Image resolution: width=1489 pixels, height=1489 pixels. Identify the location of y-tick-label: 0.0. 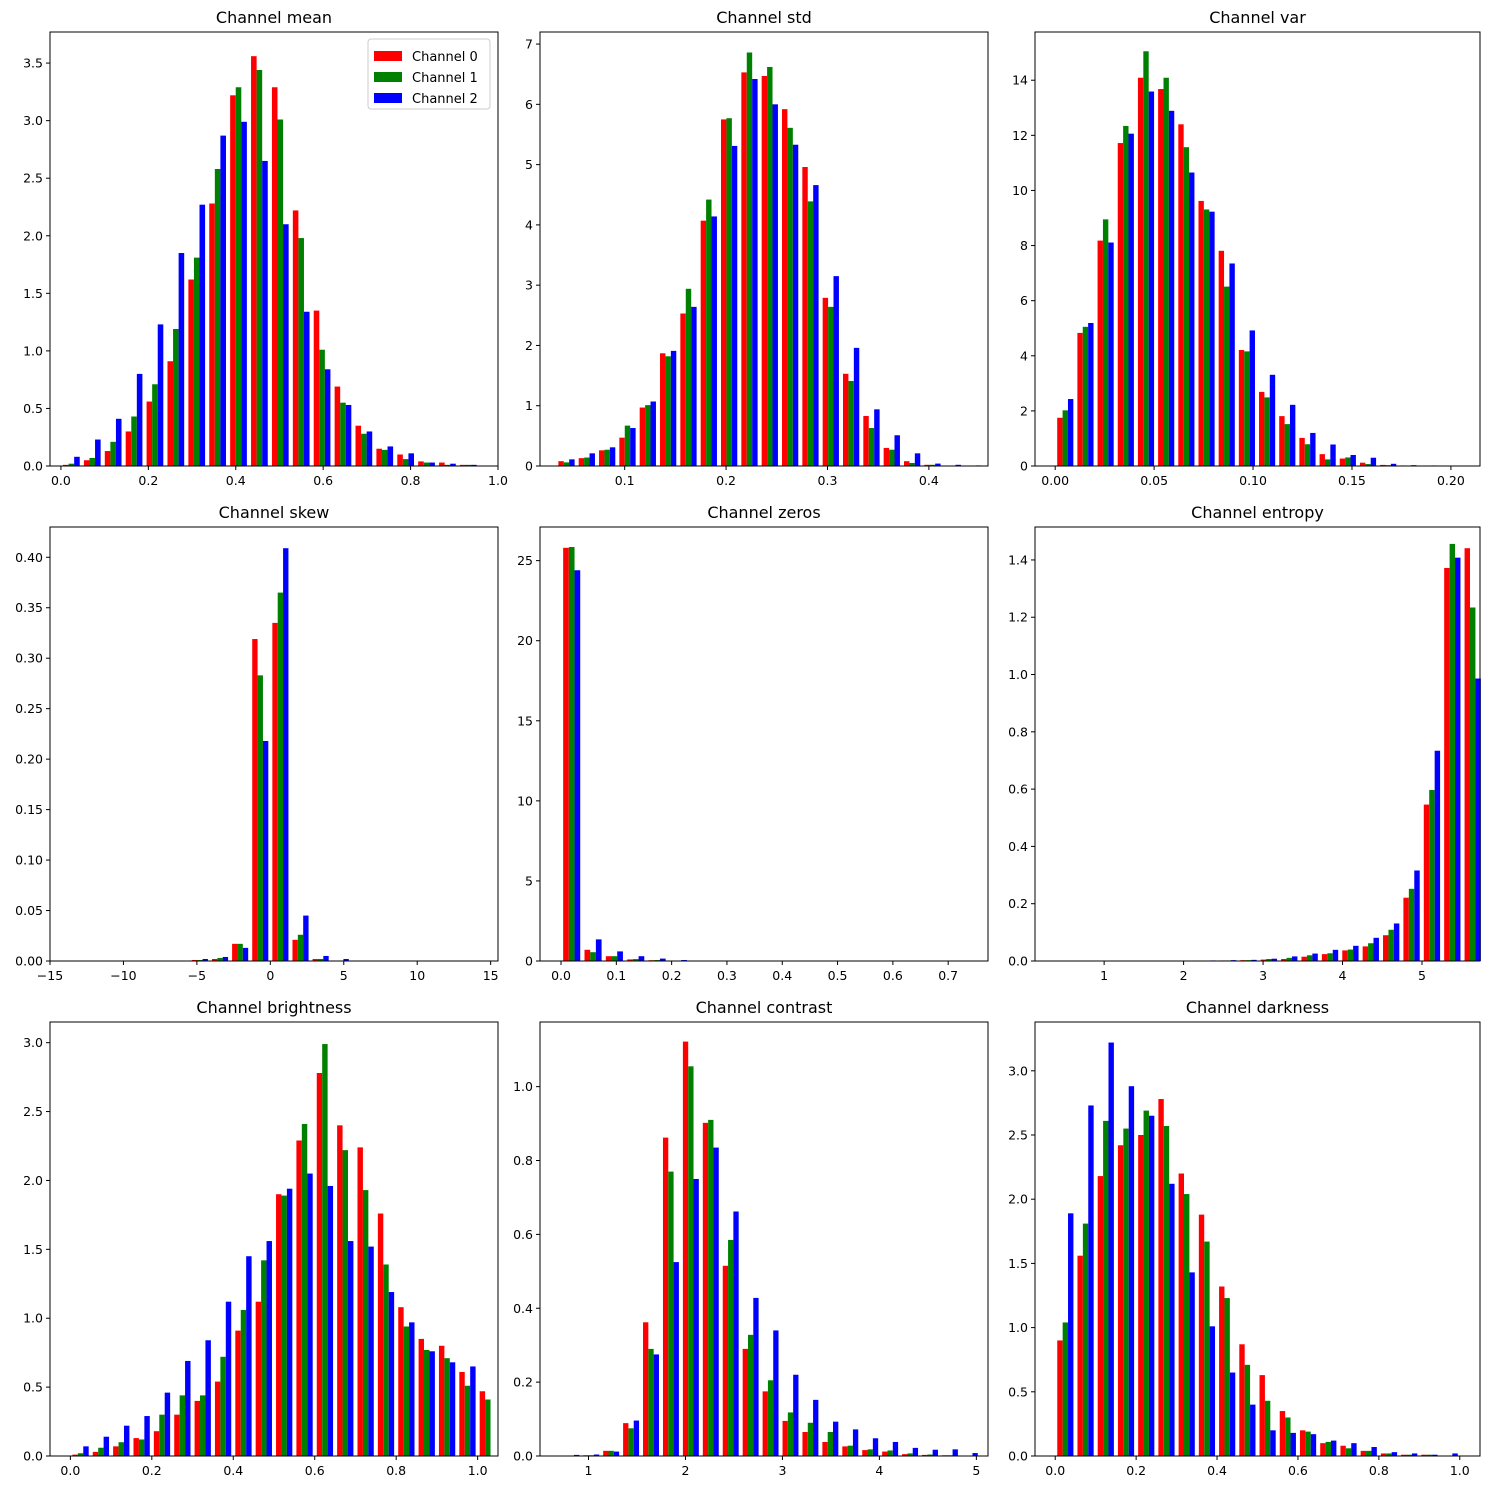
(33, 466).